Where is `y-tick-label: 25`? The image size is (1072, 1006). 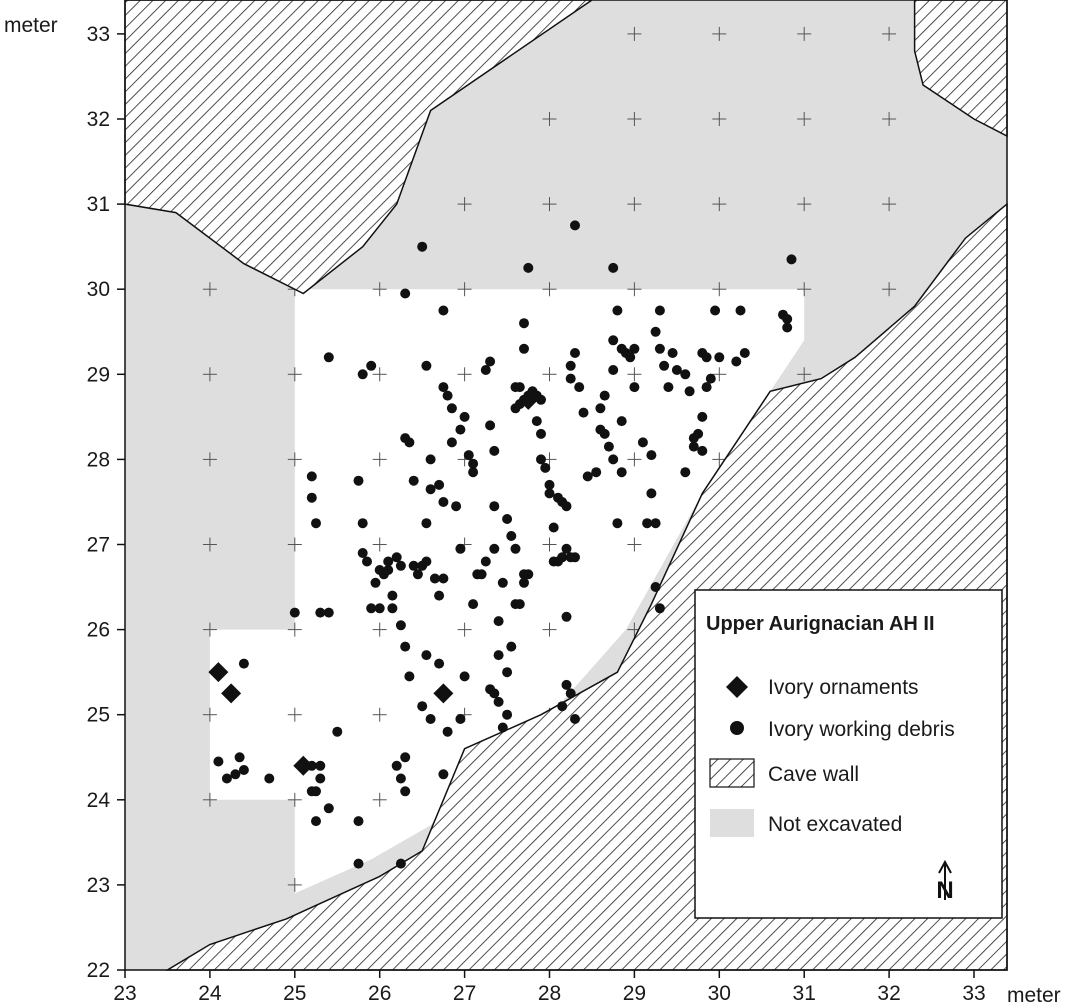
y-tick-label: 25 is located at coordinates (98, 715).